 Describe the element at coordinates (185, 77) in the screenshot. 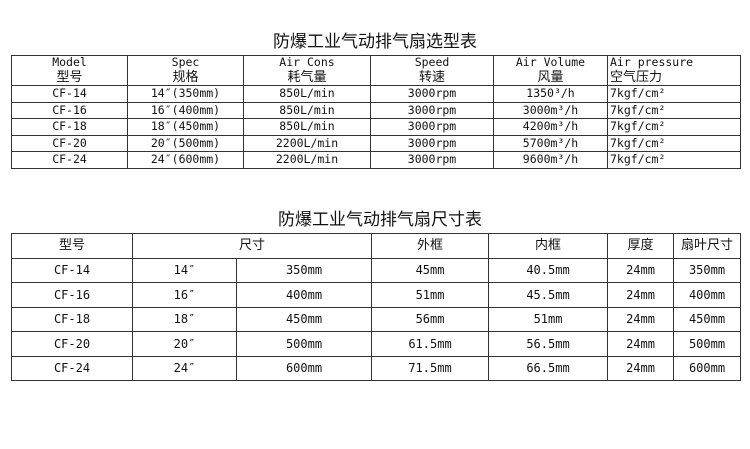

I see `column-header: 规格` at that location.